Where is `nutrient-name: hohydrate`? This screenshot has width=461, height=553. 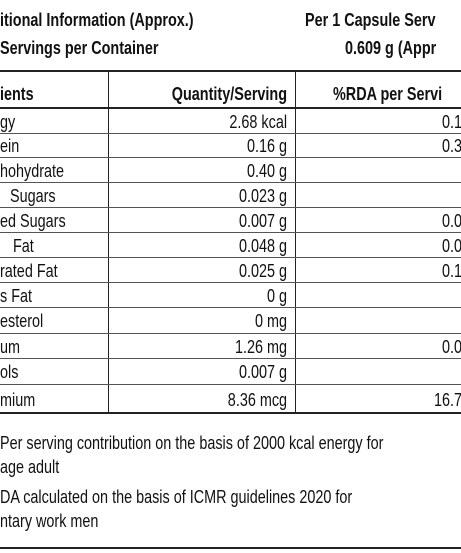
nutrient-name: hohydrate is located at coordinates (32, 170).